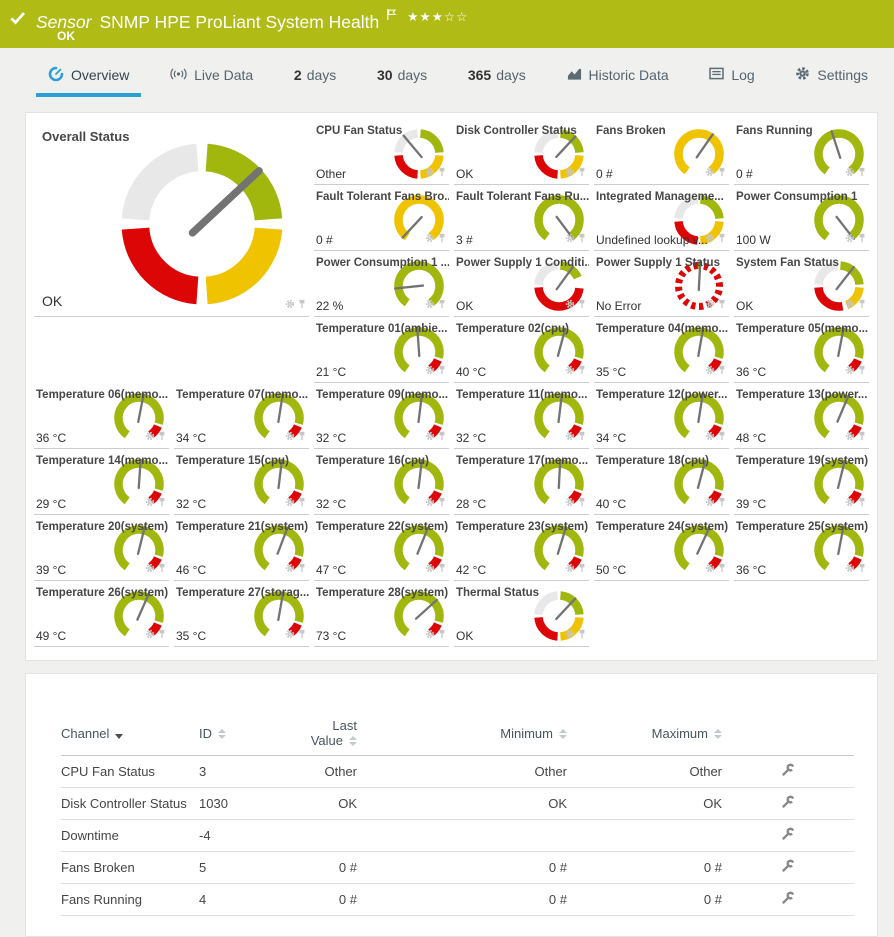 The image size is (894, 937). Describe the element at coordinates (497, 75) in the screenshot. I see `tab-365-days: 365 days` at that location.